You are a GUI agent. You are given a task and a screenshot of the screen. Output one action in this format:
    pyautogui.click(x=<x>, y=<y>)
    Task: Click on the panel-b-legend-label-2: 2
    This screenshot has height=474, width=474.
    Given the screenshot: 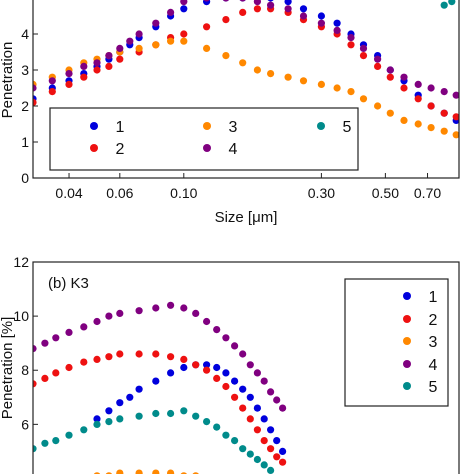 What is the action you would take?
    pyautogui.click(x=433, y=320)
    